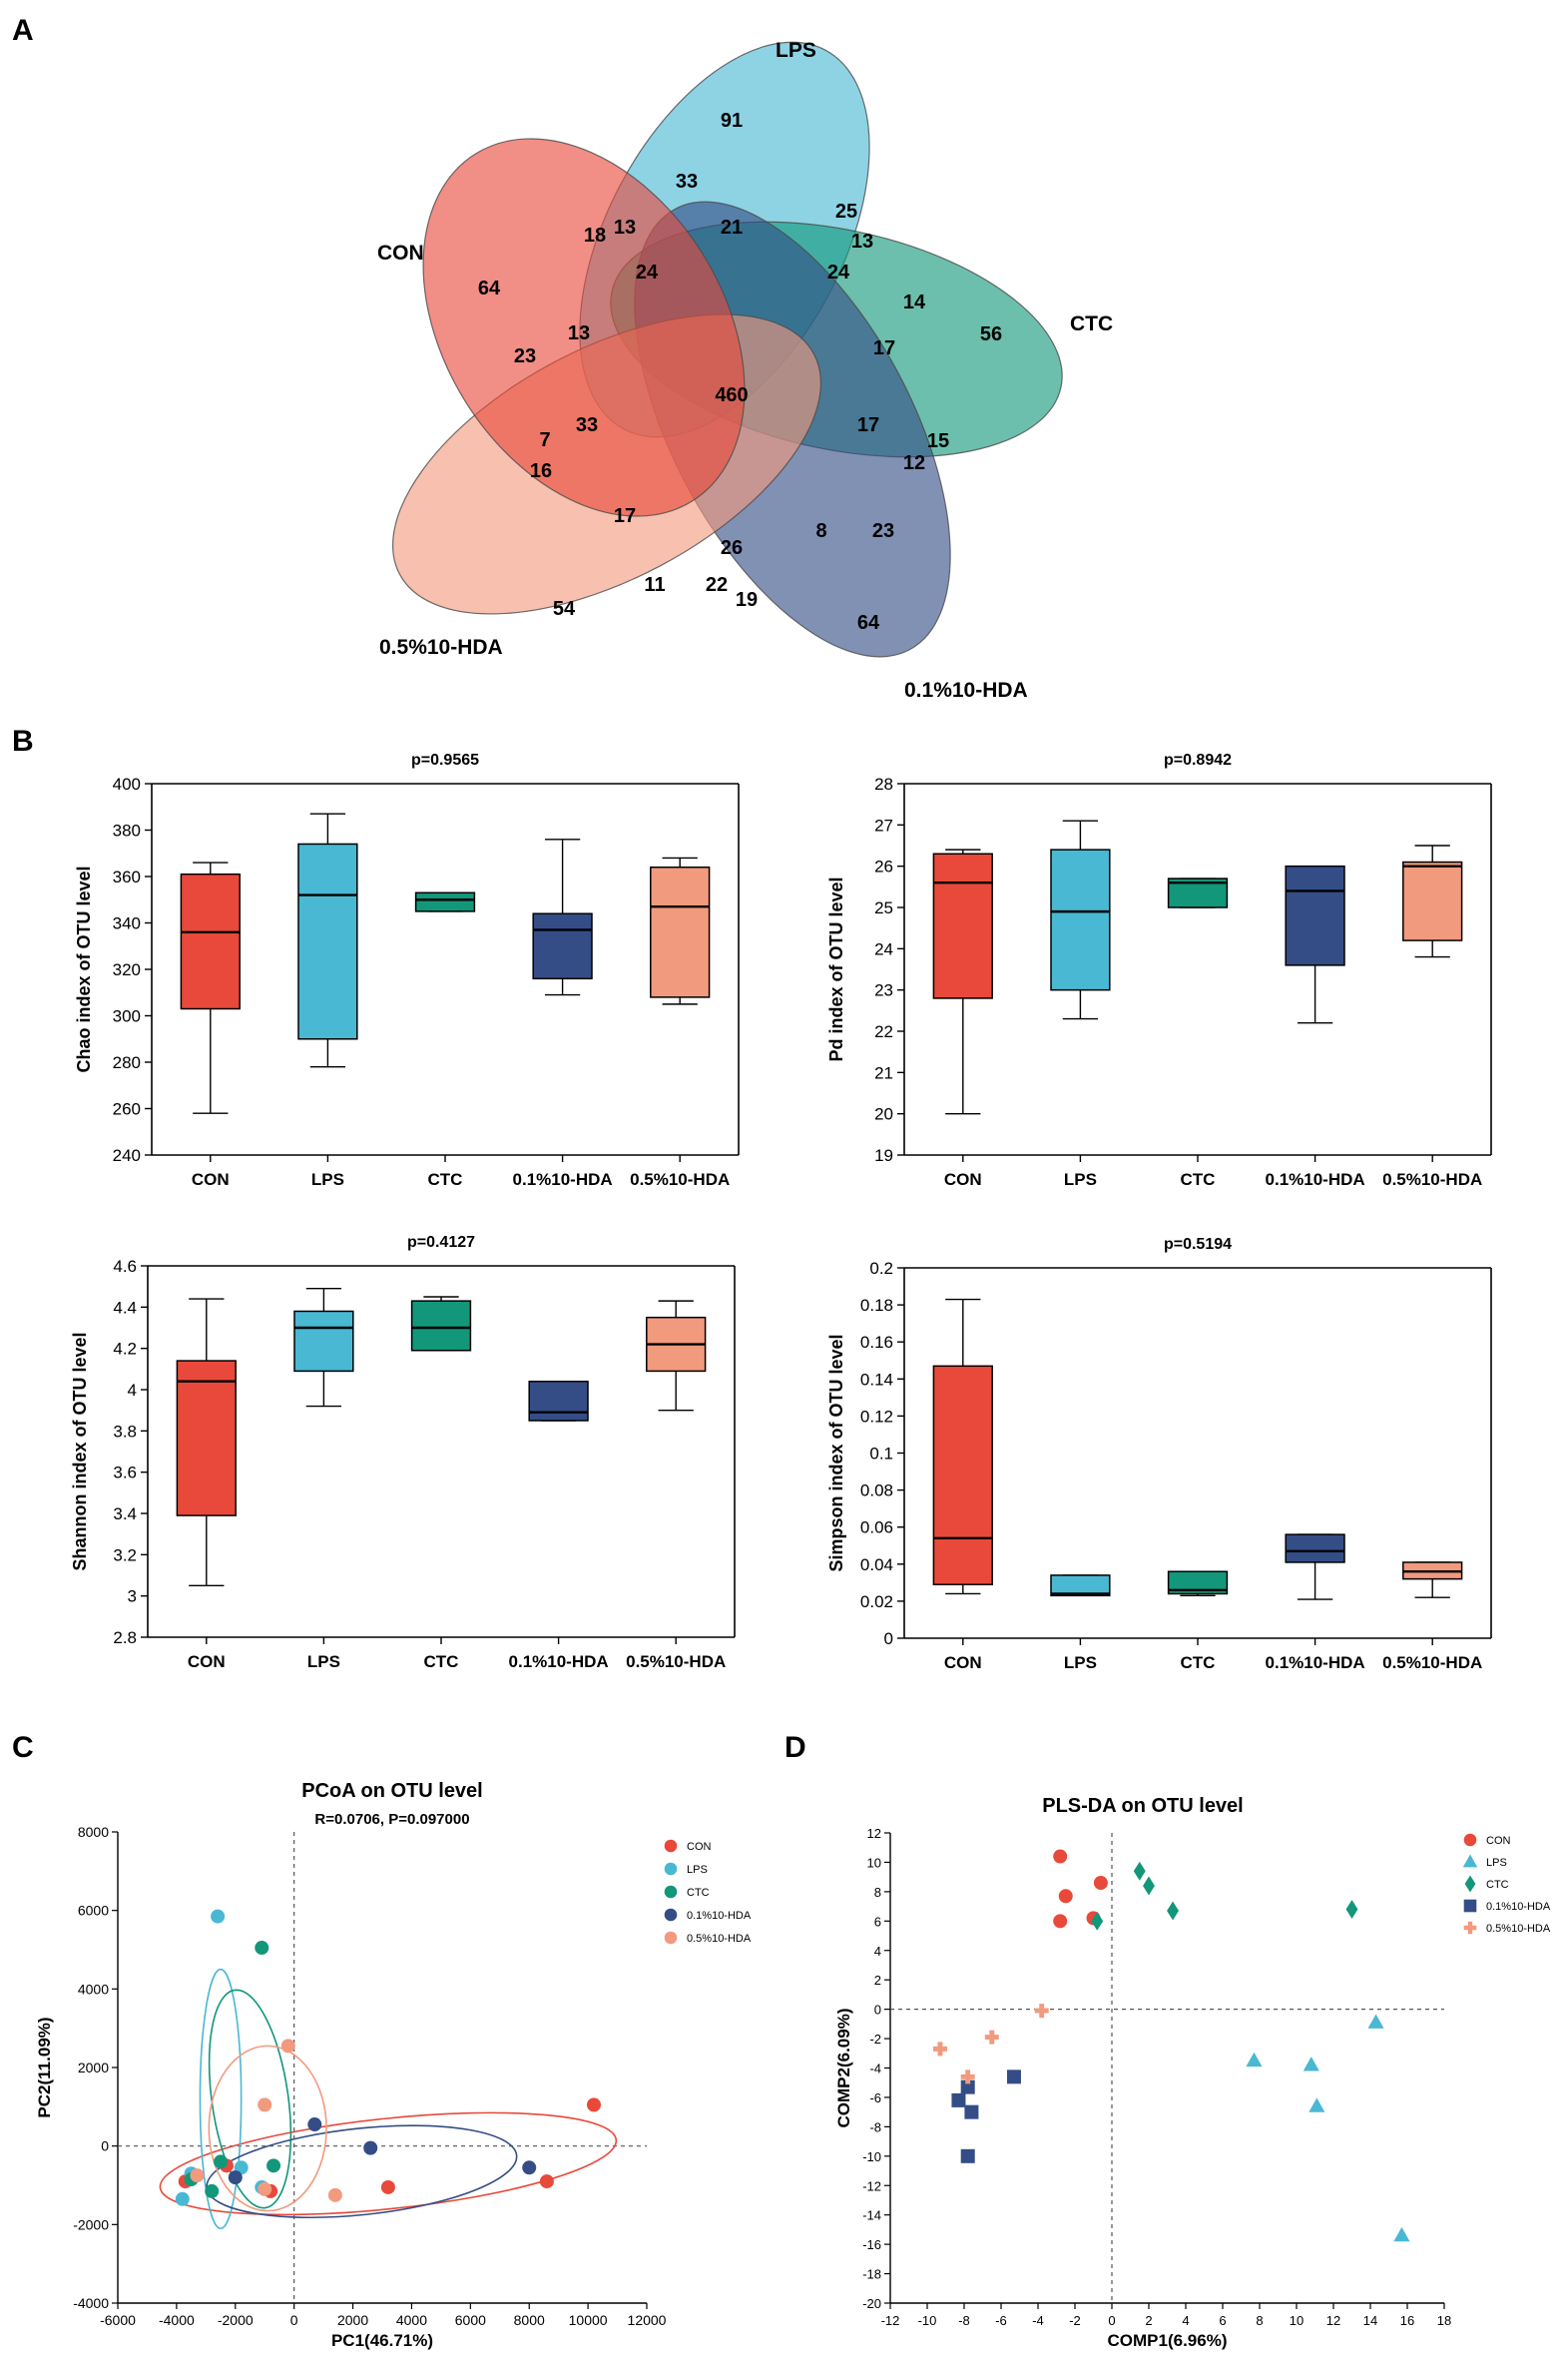  Describe the element at coordinates (876, 1564) in the screenshot. I see `y-tick-label: 0.04` at that location.